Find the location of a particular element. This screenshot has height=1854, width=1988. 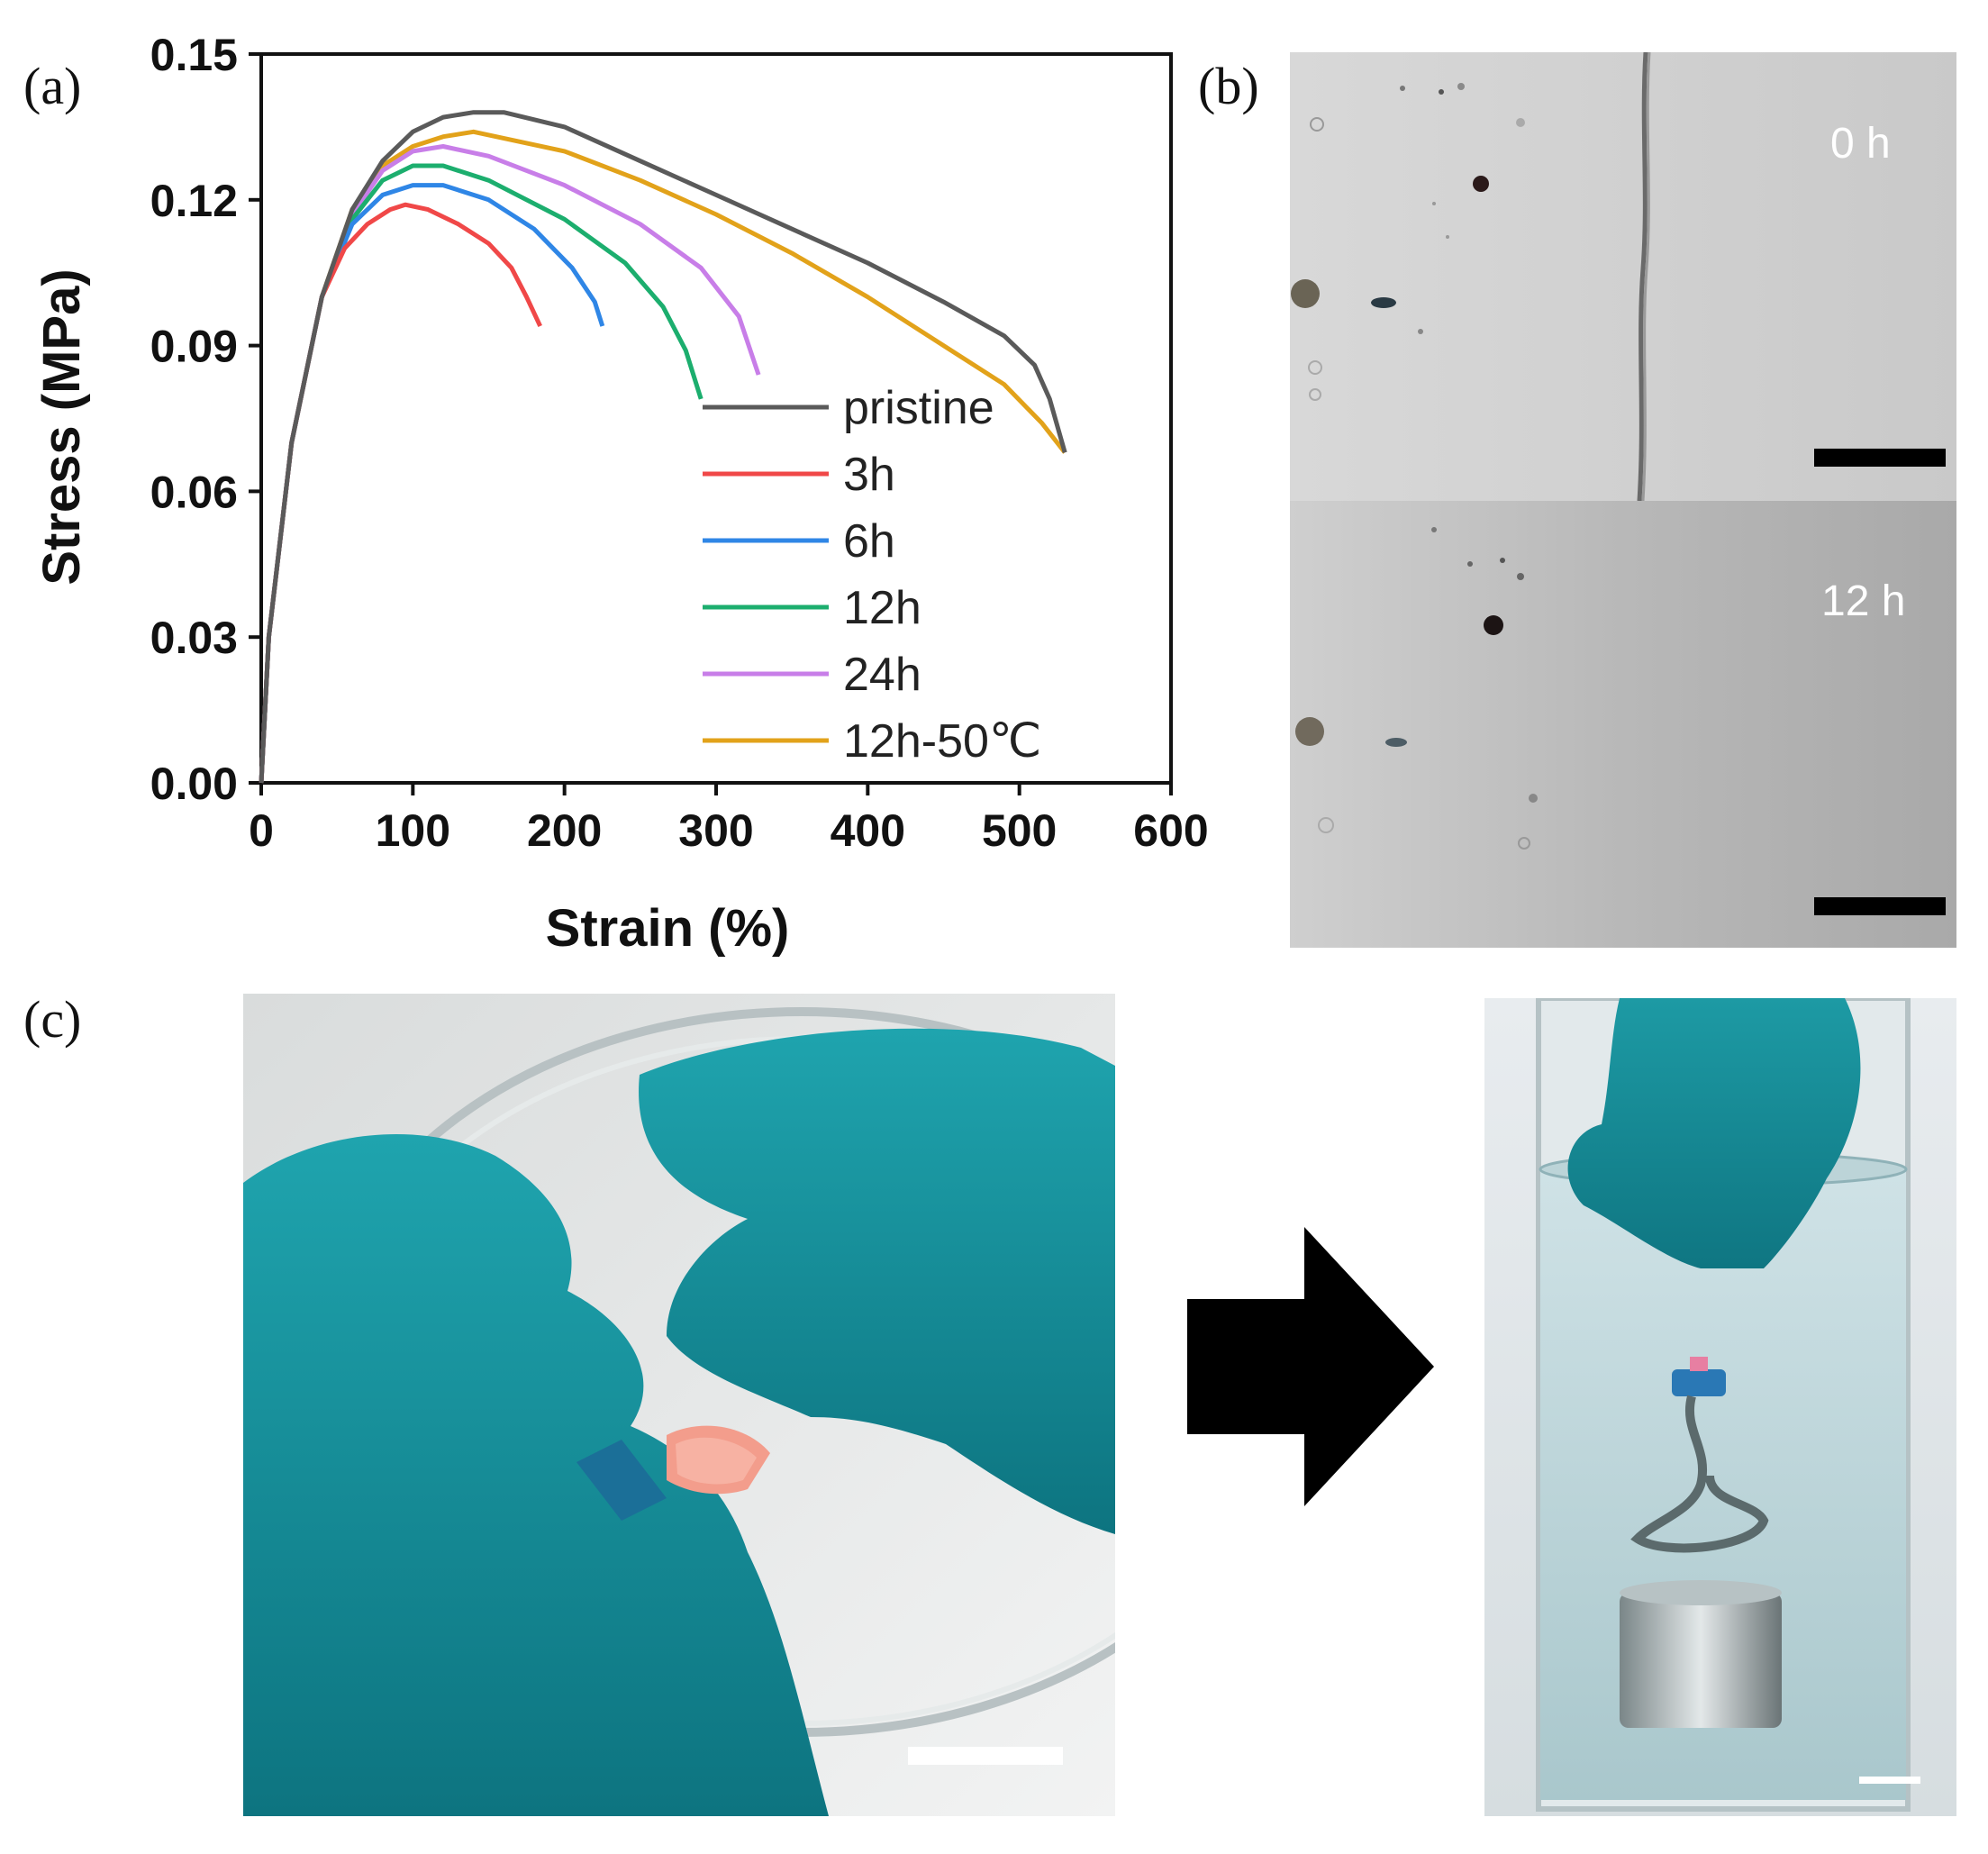

y-tick-label: 0.15 is located at coordinates (194, 55).